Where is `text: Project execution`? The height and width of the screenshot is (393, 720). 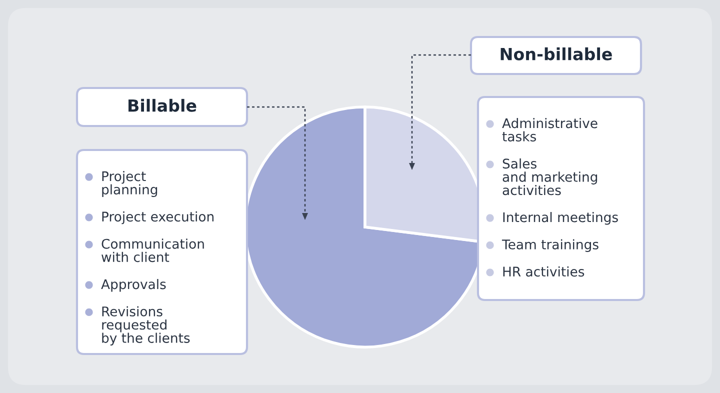
text: Project execution is located at coordinates (158, 217).